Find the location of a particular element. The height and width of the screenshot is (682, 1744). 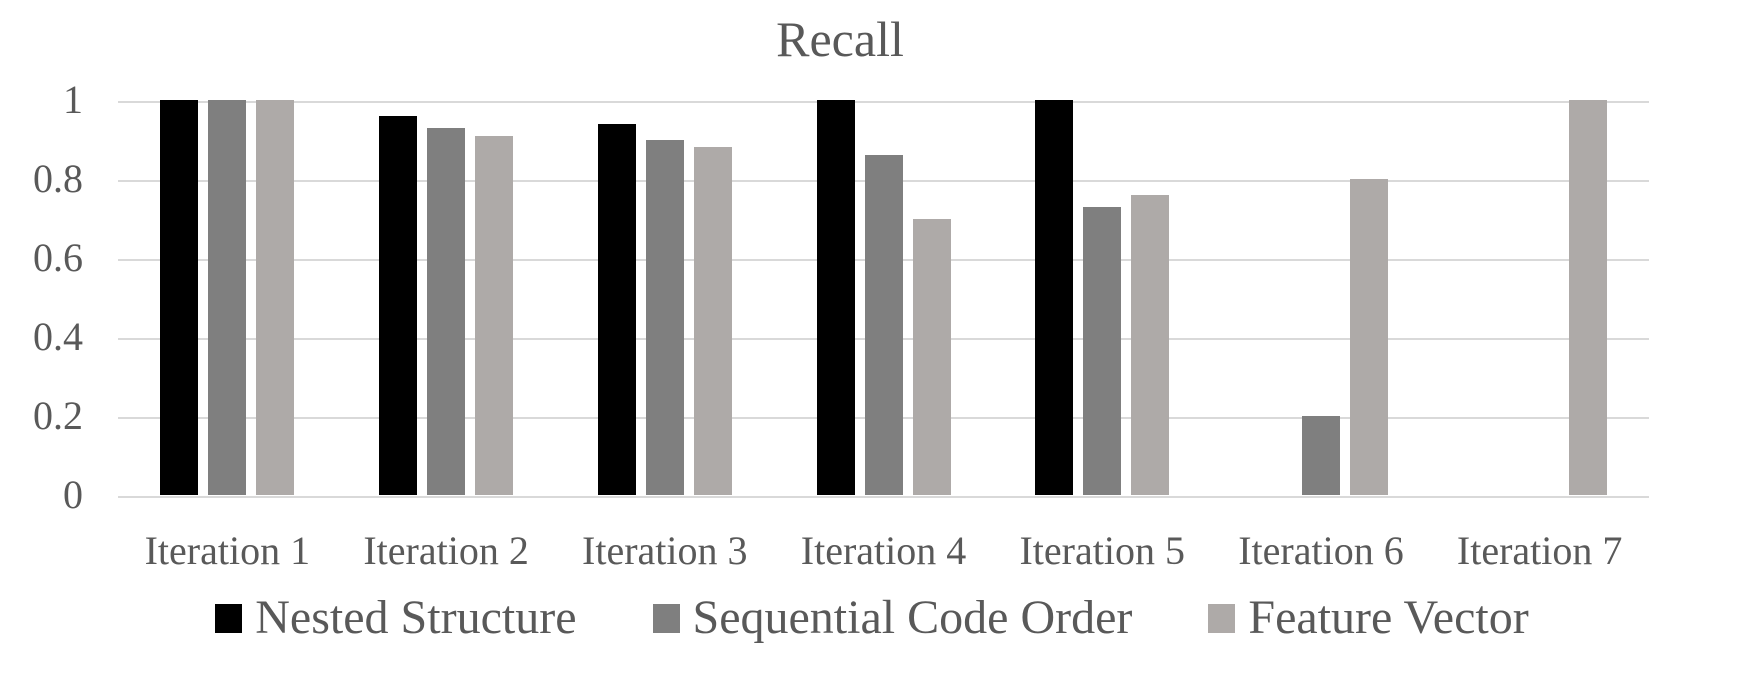

x-label-iteration-7: Iteration 7 is located at coordinates (1539, 550).